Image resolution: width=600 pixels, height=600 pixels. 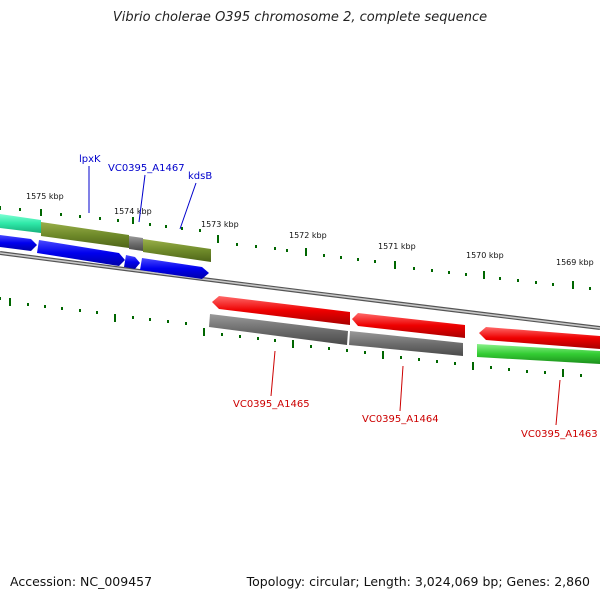 What do you see at coordinates (300, 290) in the screenshot?
I see `backbone-inner` at bounding box center [300, 290].